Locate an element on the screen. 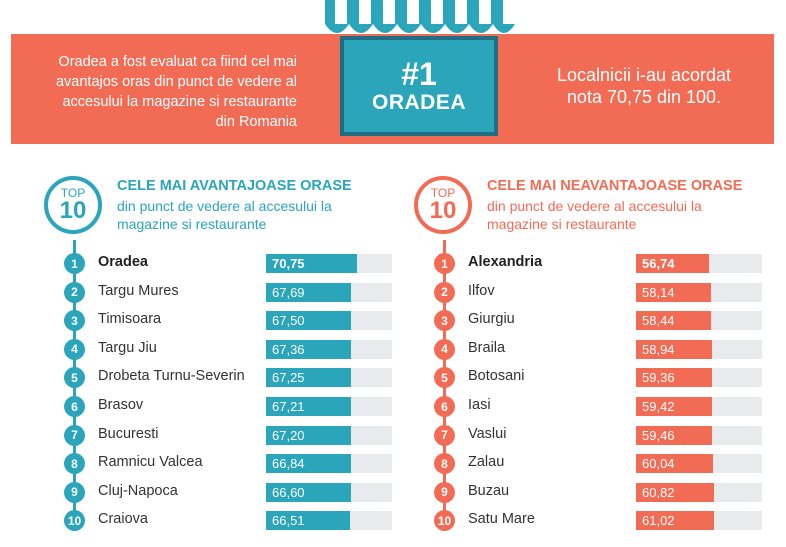 Image resolution: width=786 pixels, height=547 pixels. rank-badge: 1 is located at coordinates (74, 263).